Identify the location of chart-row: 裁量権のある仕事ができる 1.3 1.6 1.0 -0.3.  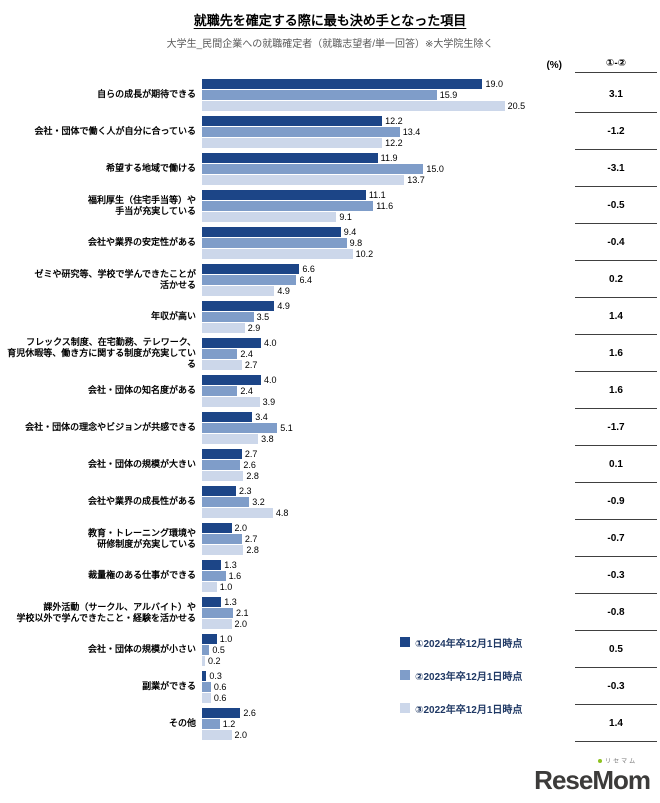
(330, 575).